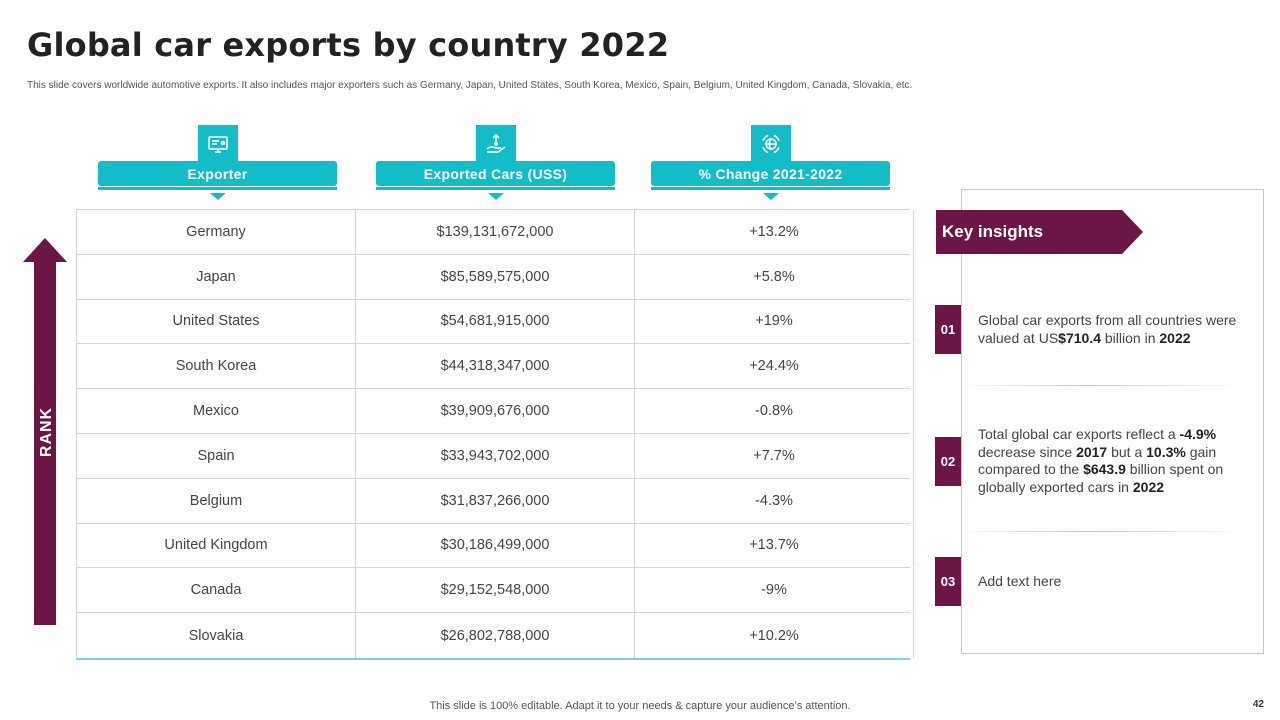  I want to click on table-row: South Korea $44,318,347,000 +24.4%, so click(495, 367).